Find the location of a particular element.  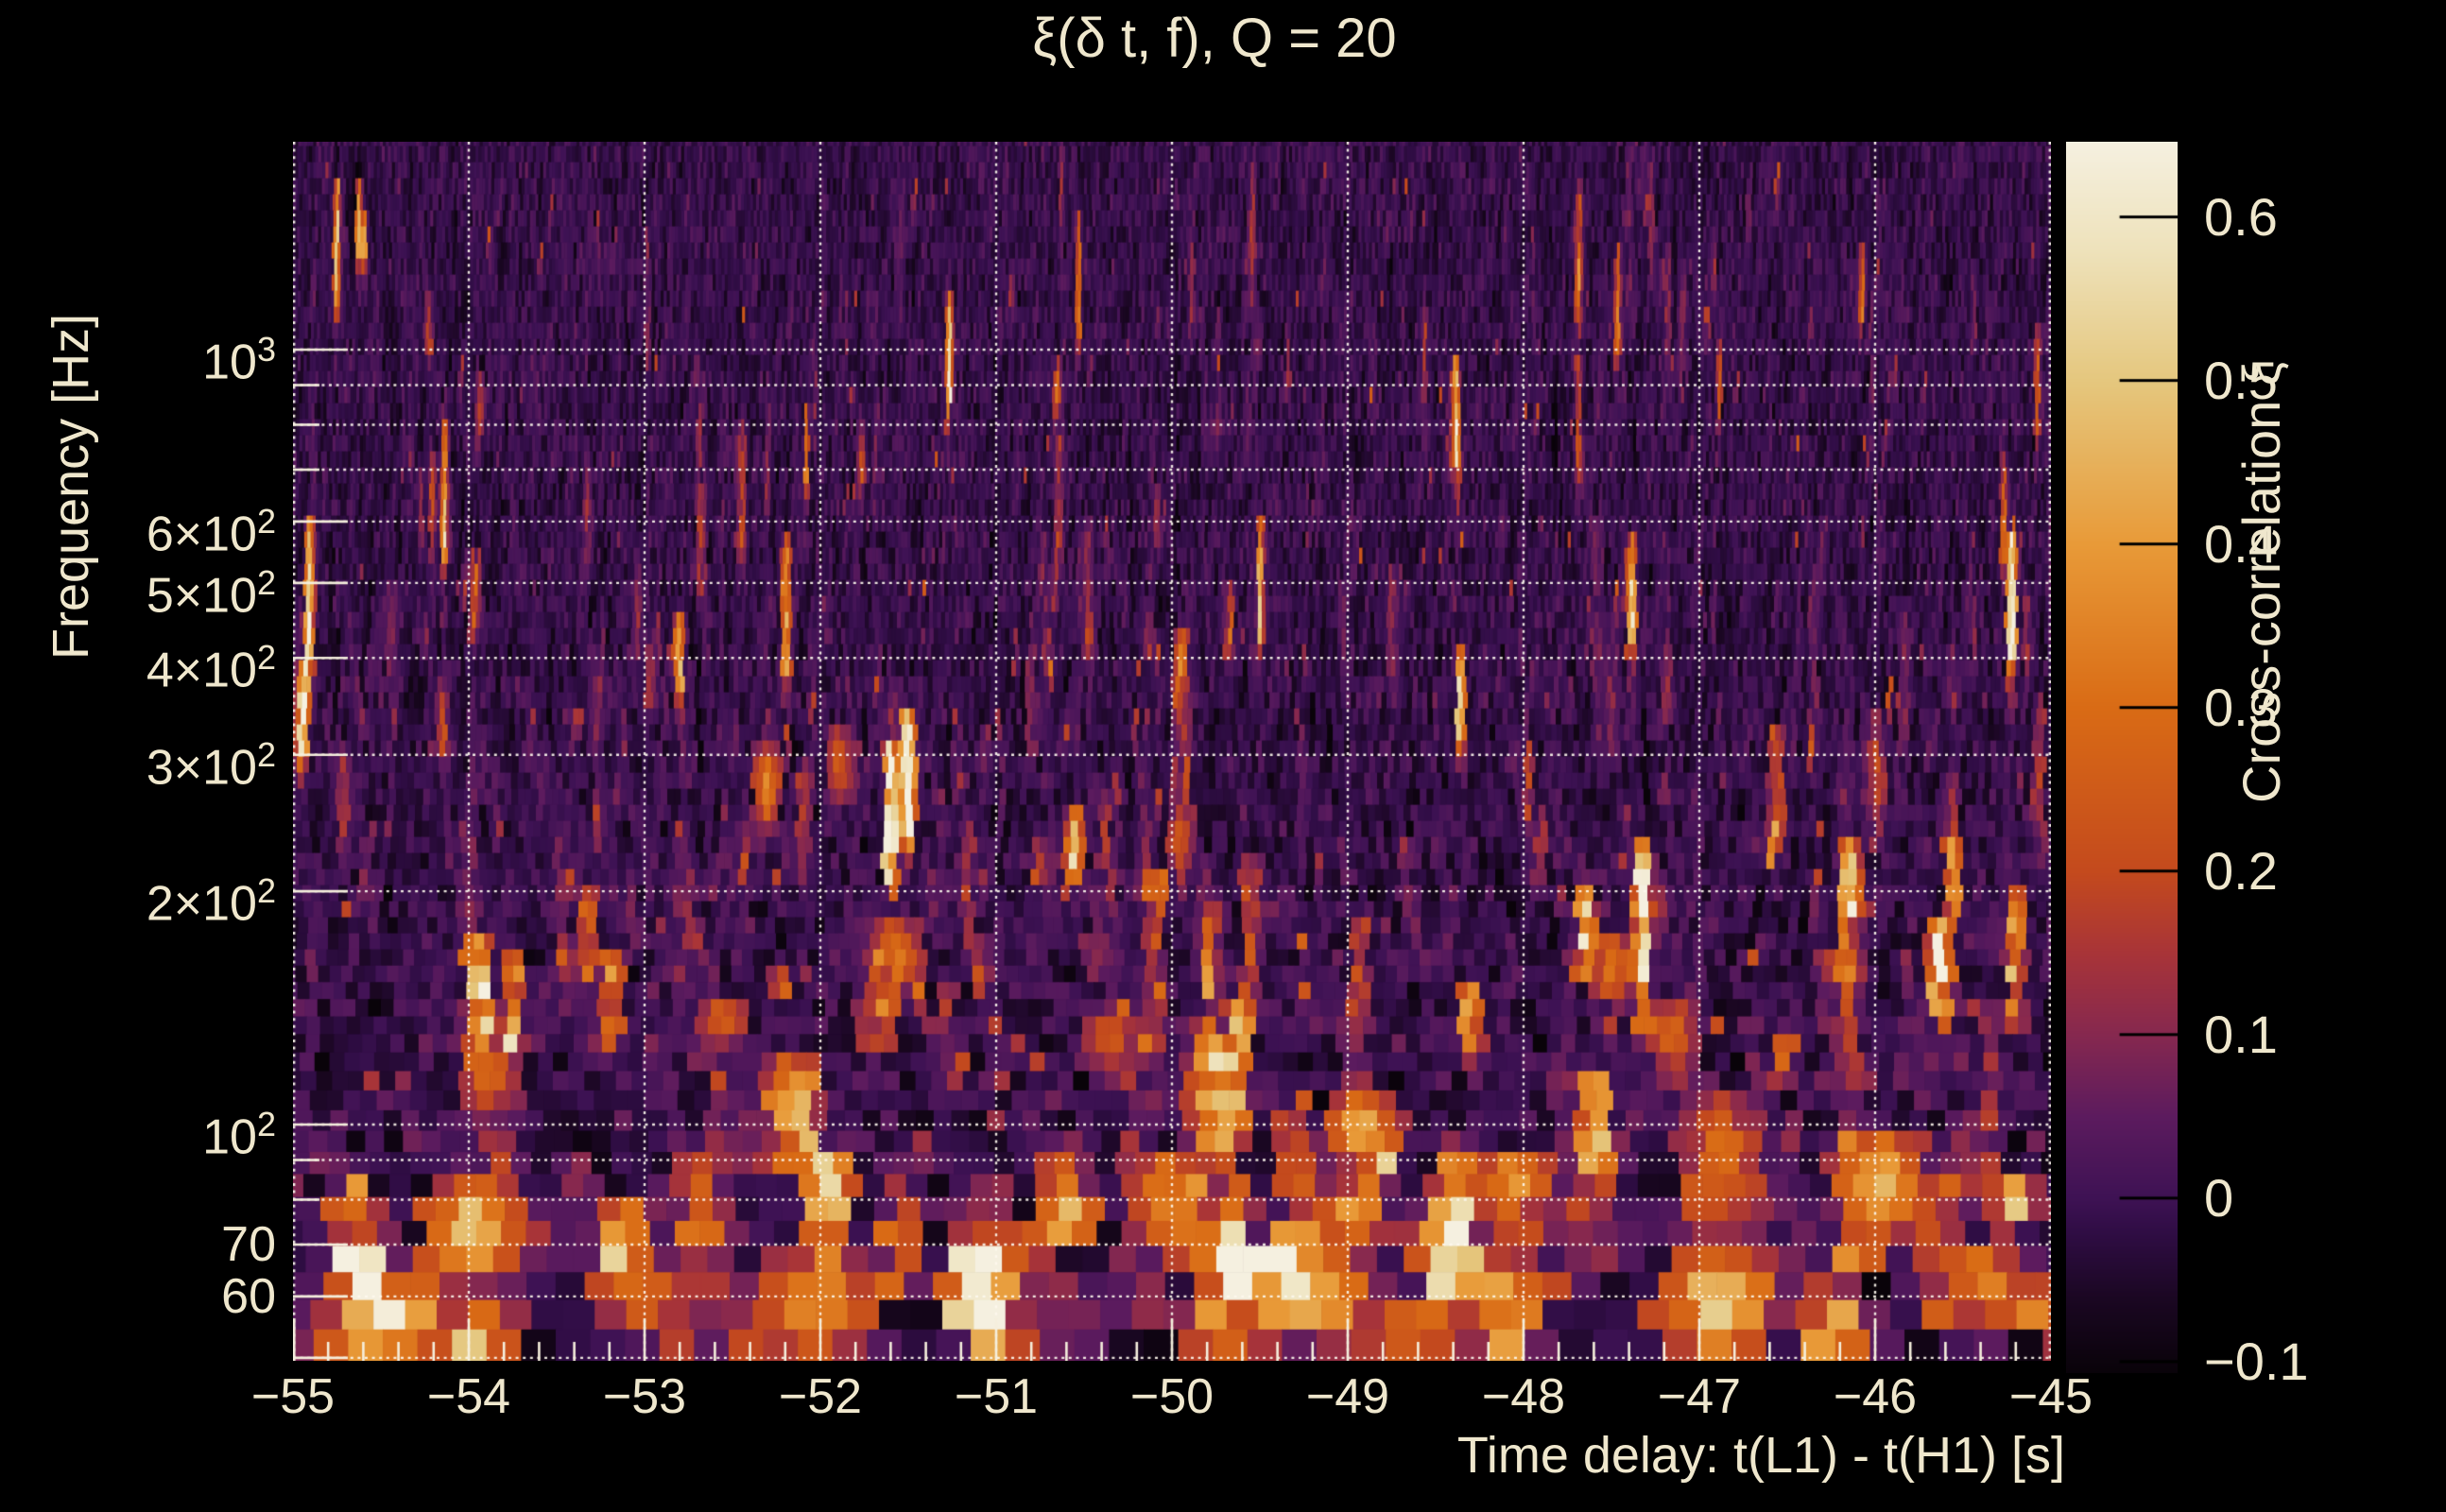

colorbar-tick-label: 0.2 is located at coordinates (2241, 870).